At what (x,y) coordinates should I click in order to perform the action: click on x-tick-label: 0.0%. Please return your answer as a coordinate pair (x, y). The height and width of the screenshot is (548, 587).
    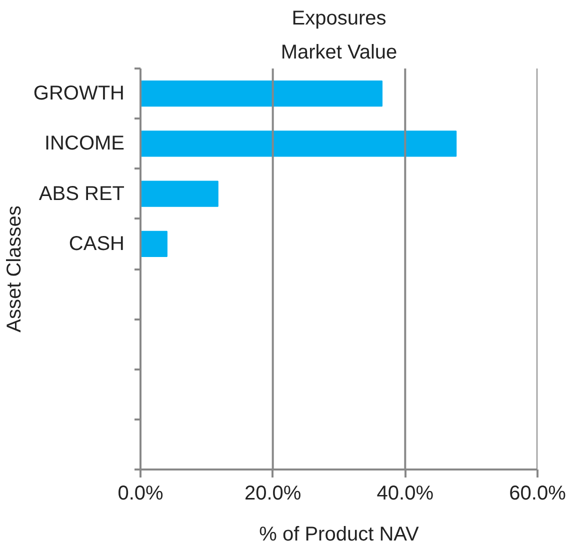
    Looking at the image, I should click on (141, 493).